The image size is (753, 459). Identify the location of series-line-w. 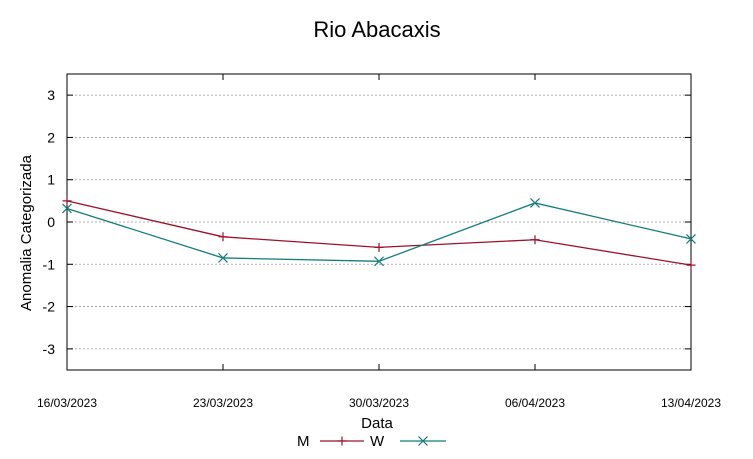
(379, 232).